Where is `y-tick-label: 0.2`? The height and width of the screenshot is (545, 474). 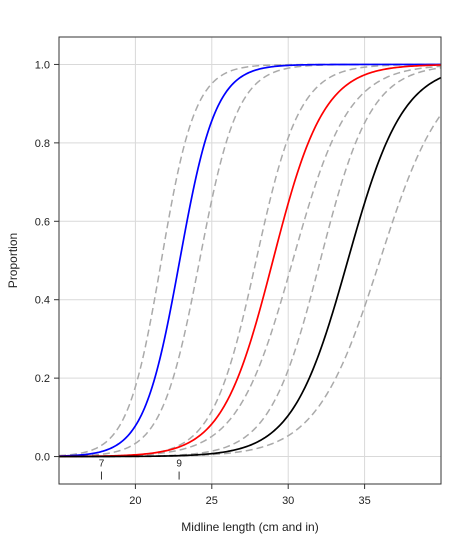
y-tick-label: 0.2 is located at coordinates (42, 379).